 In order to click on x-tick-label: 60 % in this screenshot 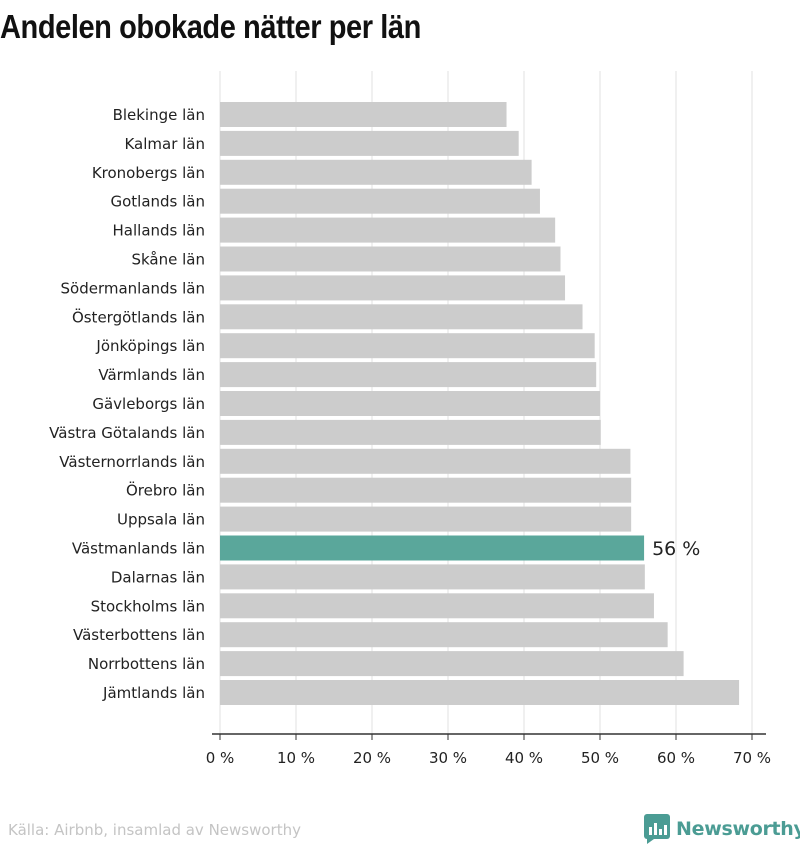, I will do `click(676, 758)`.